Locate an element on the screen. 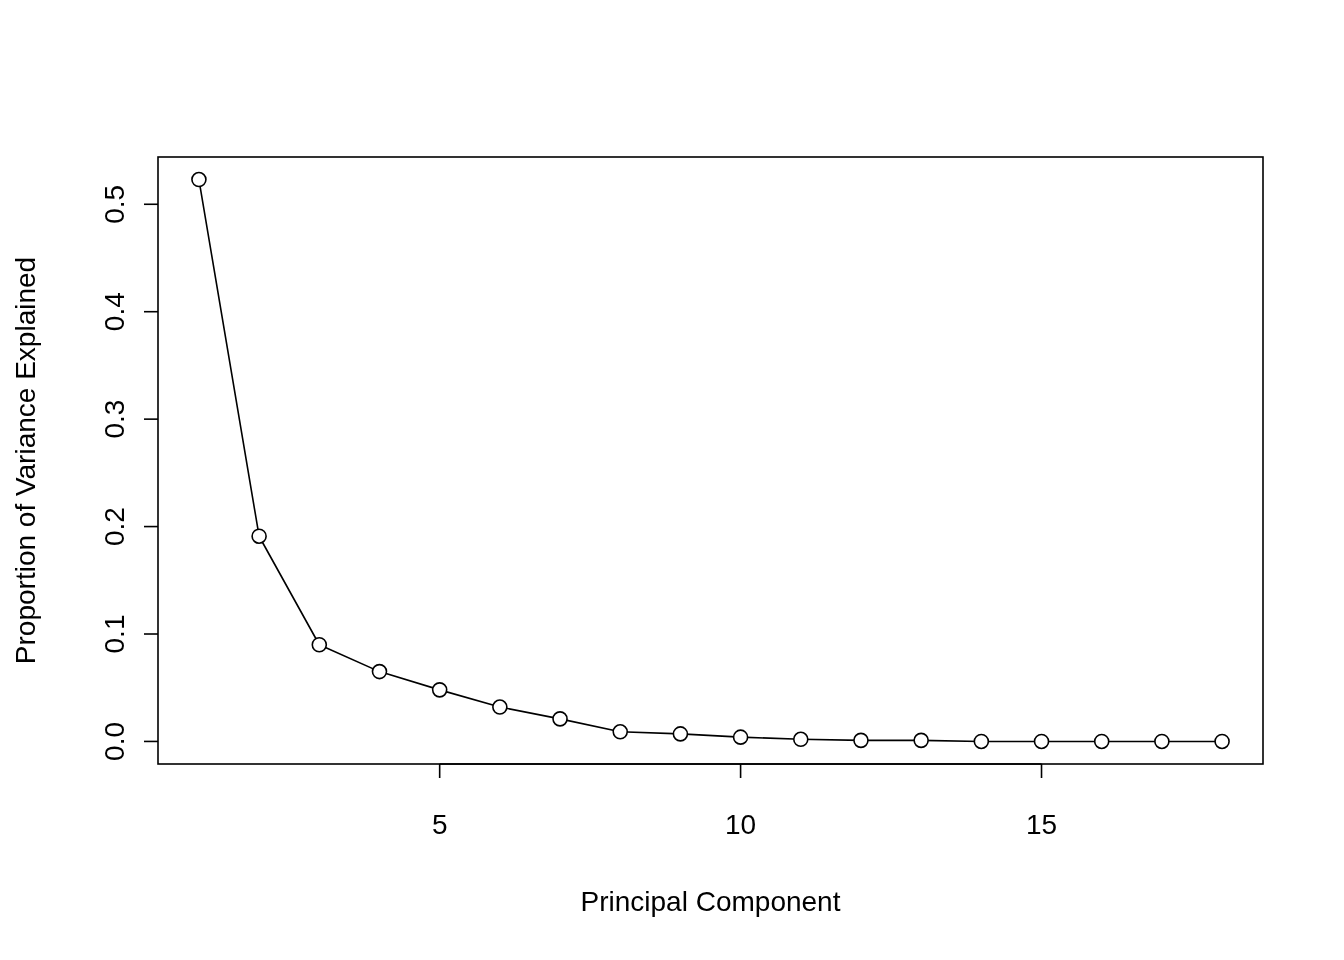  y-tick-label: 0.2 is located at coordinates (114, 527).